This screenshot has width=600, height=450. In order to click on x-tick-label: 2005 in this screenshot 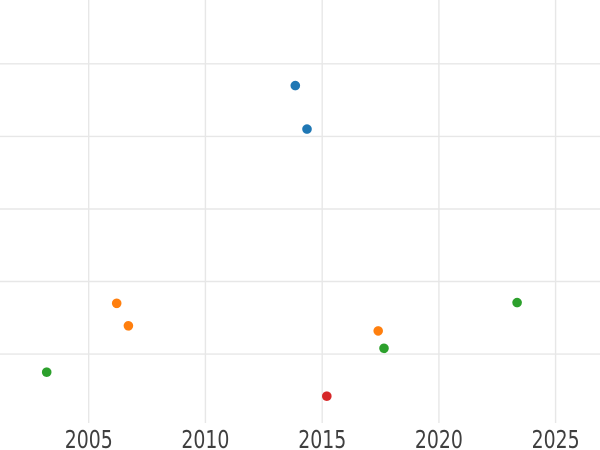, I will do `click(89, 437)`.